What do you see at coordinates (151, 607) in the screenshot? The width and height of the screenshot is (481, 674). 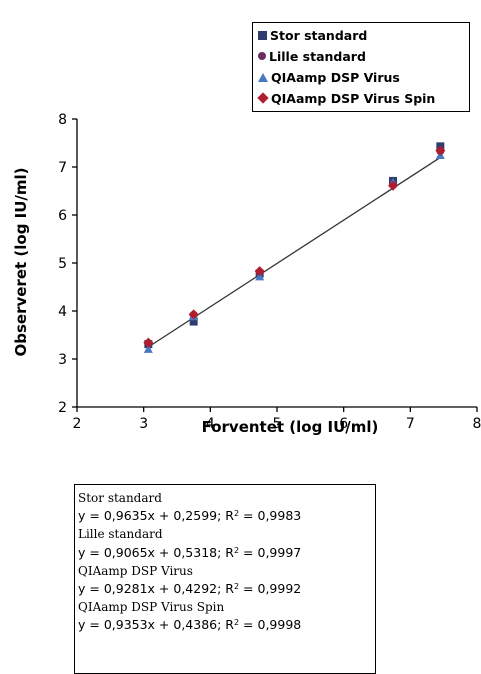 I see `equation-series-name: QIAamp DSP Virus Spin` at bounding box center [151, 607].